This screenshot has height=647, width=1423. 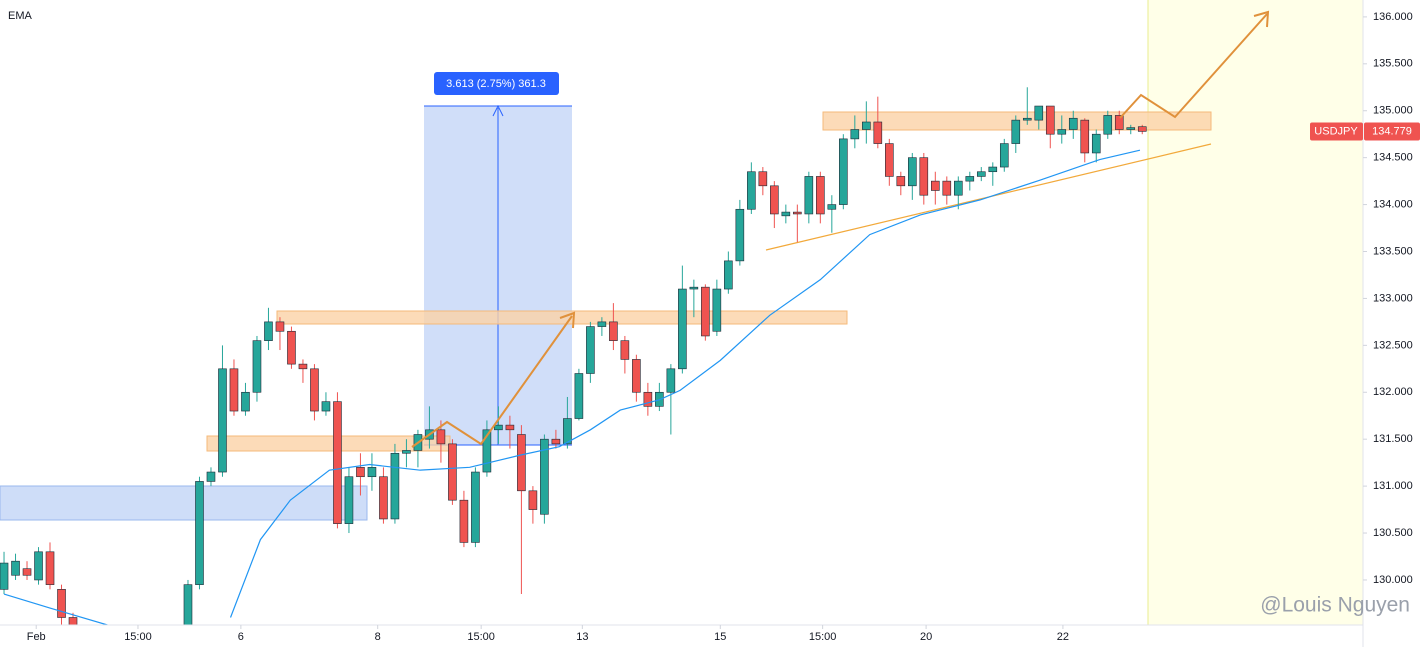 I want to click on x-tick-label: 13, so click(x=582, y=637).